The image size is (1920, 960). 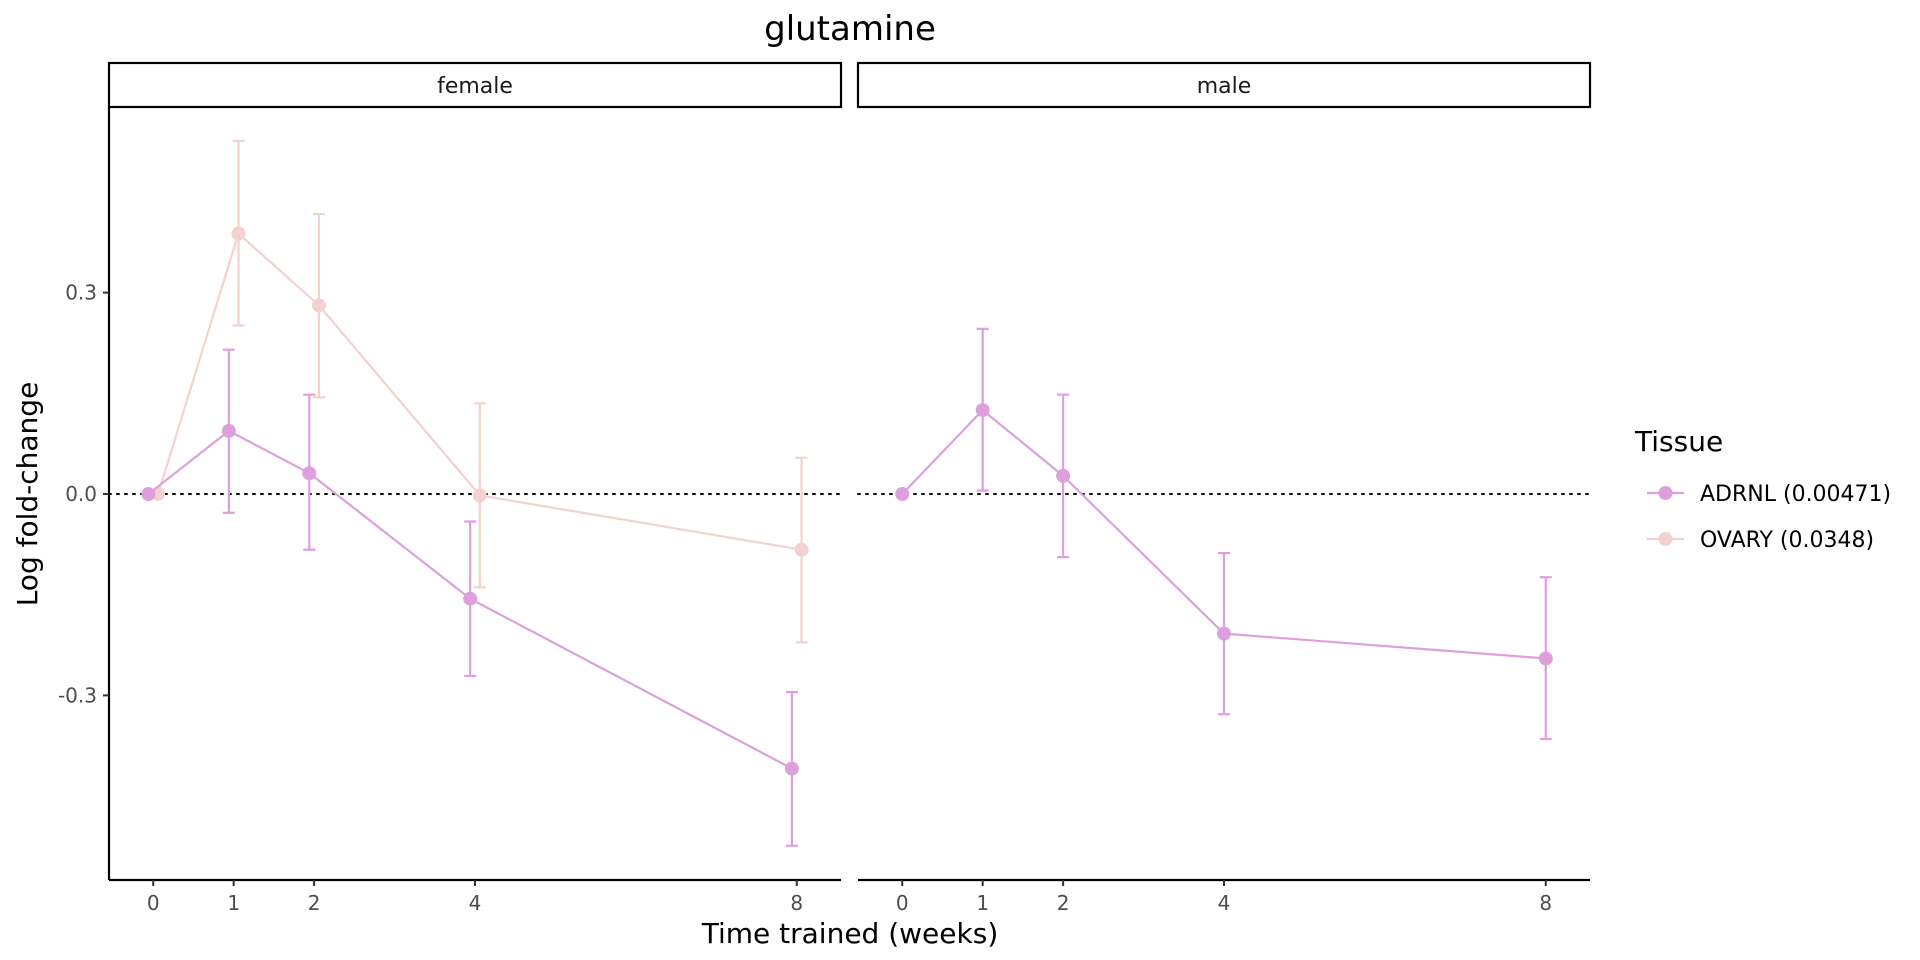 I want to click on facet-strip-label: male, so click(x=1224, y=86).